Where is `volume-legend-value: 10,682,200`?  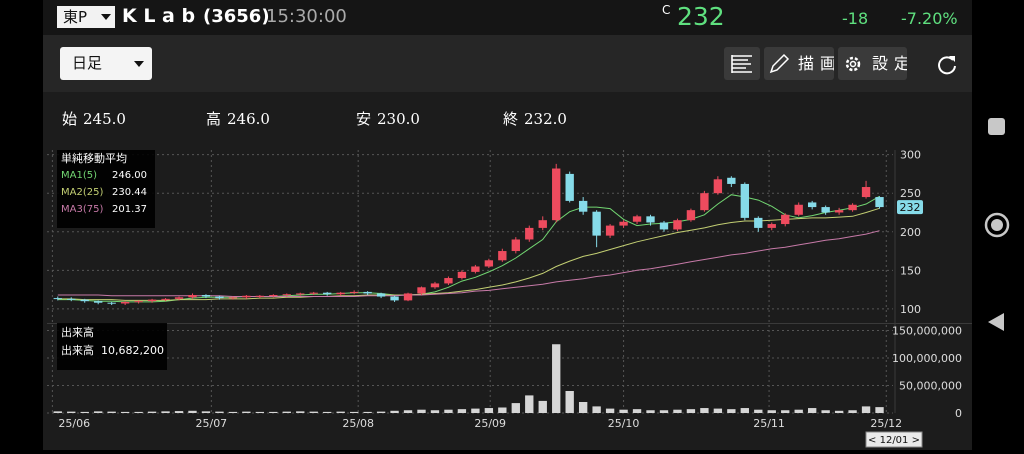
volume-legend-value: 10,682,200 is located at coordinates (132, 350).